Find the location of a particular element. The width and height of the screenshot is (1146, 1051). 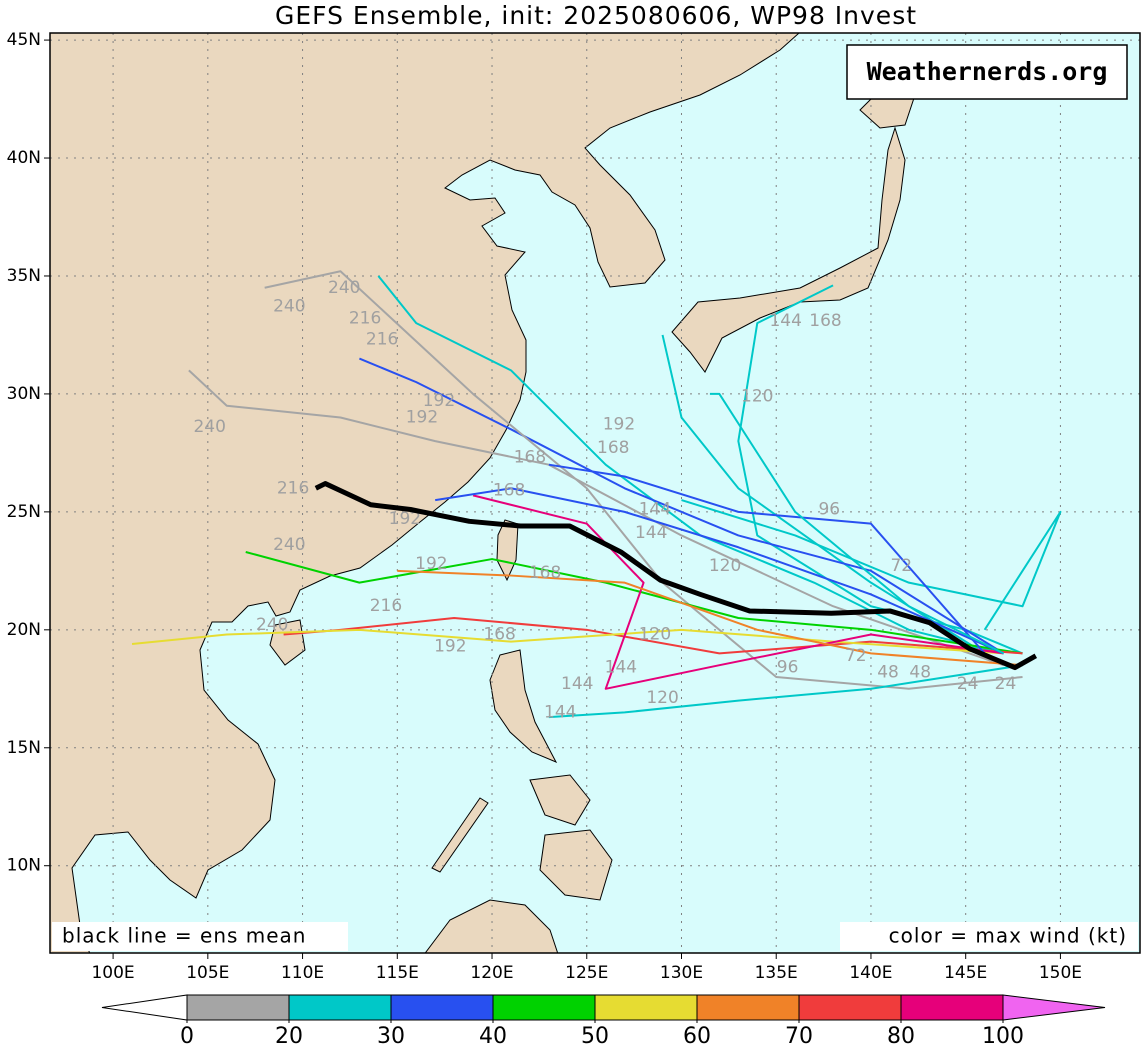

note-left-box is located at coordinates (200, 936).